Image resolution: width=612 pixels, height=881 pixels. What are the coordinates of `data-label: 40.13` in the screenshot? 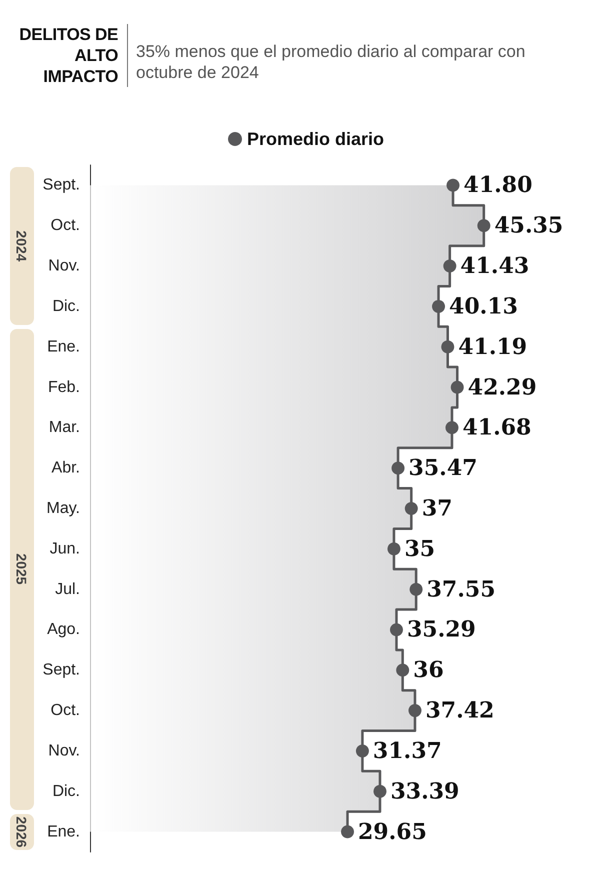 It's located at (483, 306).